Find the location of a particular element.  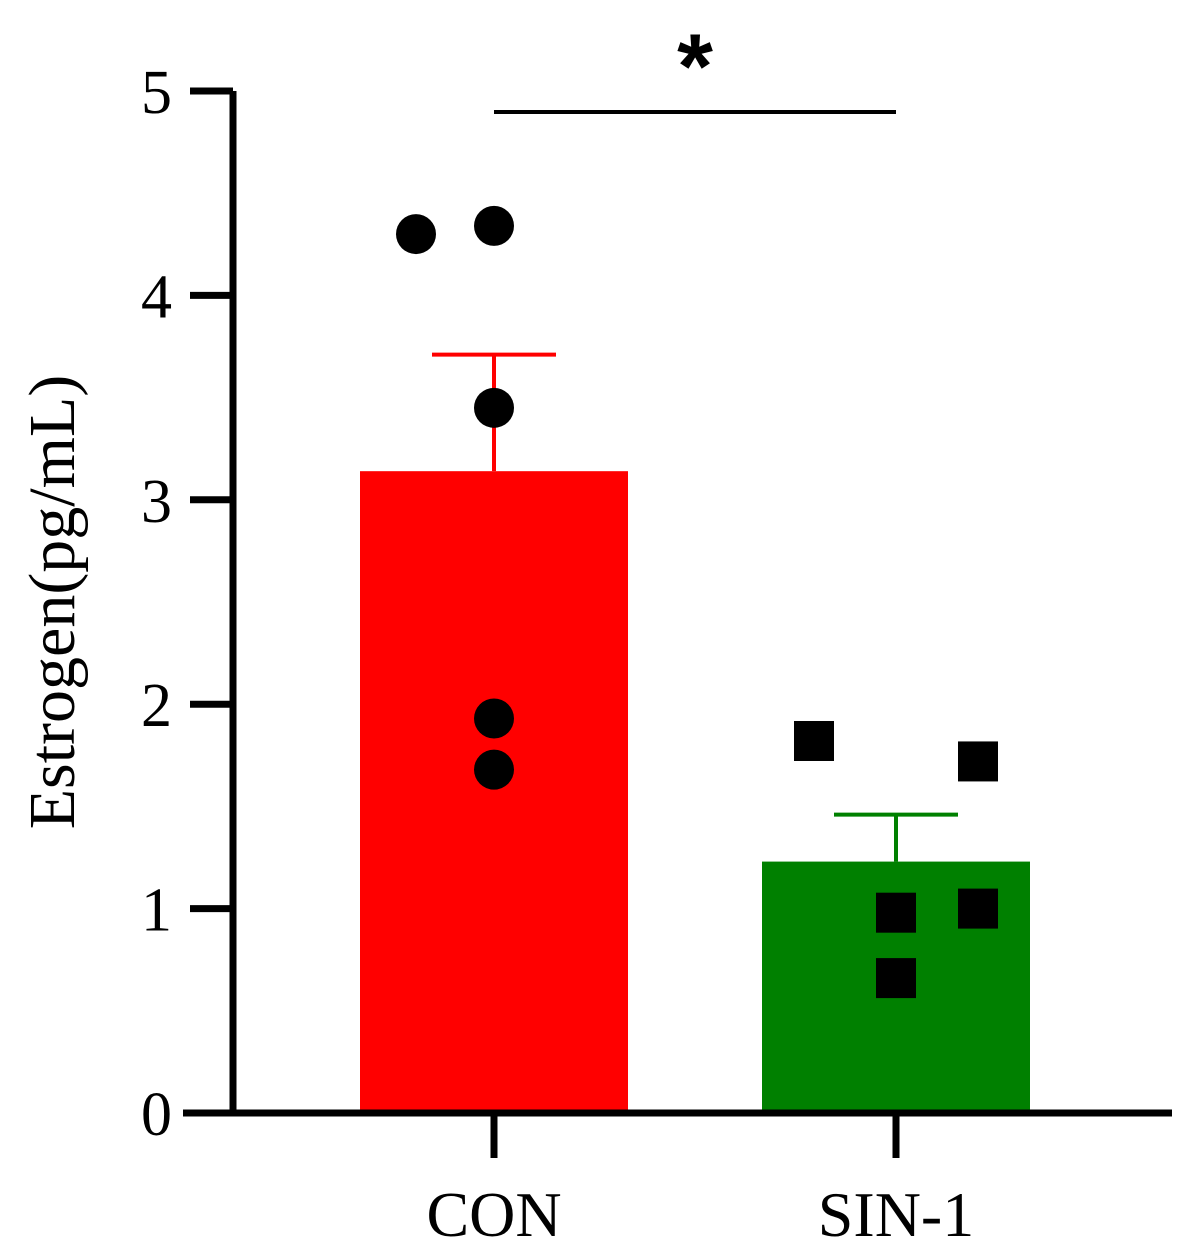

y-tick-label: 0 is located at coordinates (156, 1115).